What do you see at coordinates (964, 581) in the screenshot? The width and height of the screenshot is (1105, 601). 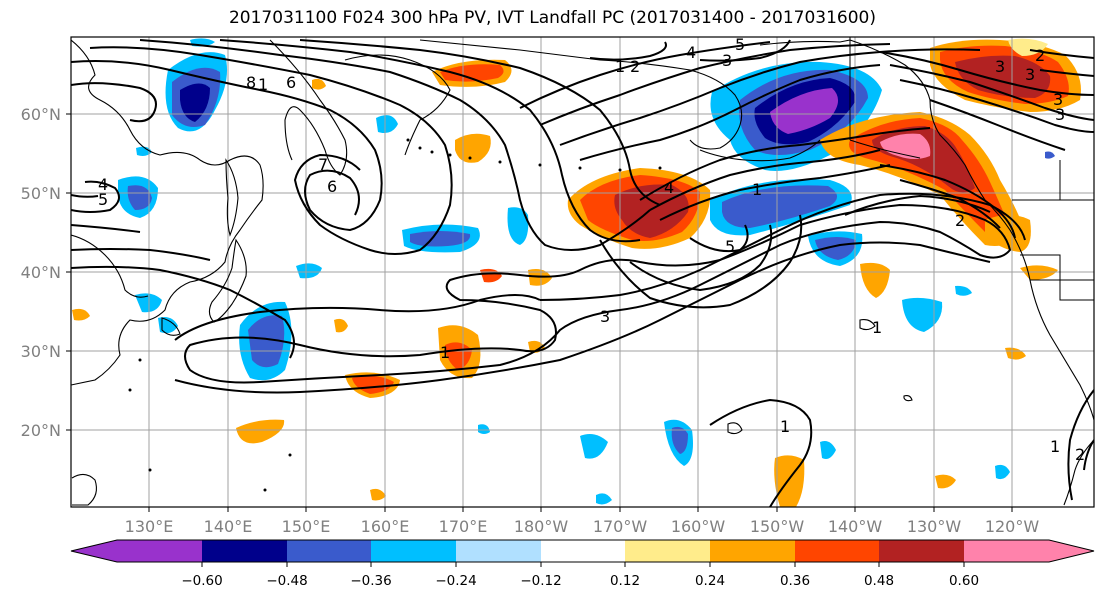 I see `colorbar-tick-label: 0.60` at bounding box center [964, 581].